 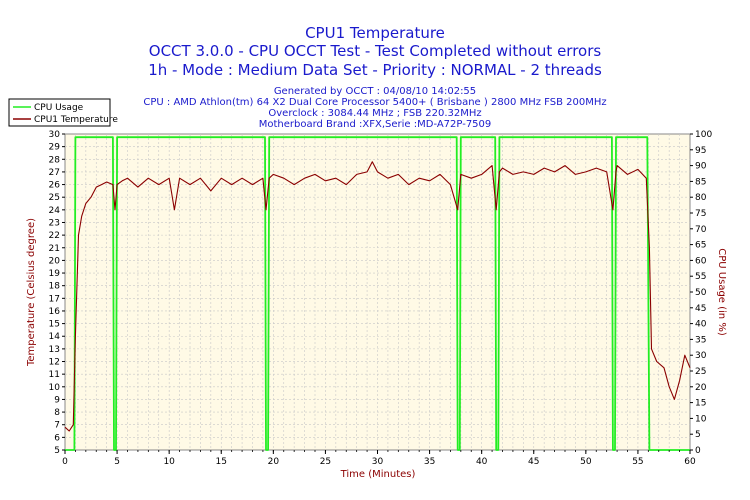 What do you see at coordinates (57, 426) in the screenshot?
I see `y-left-tick-label: 7` at bounding box center [57, 426].